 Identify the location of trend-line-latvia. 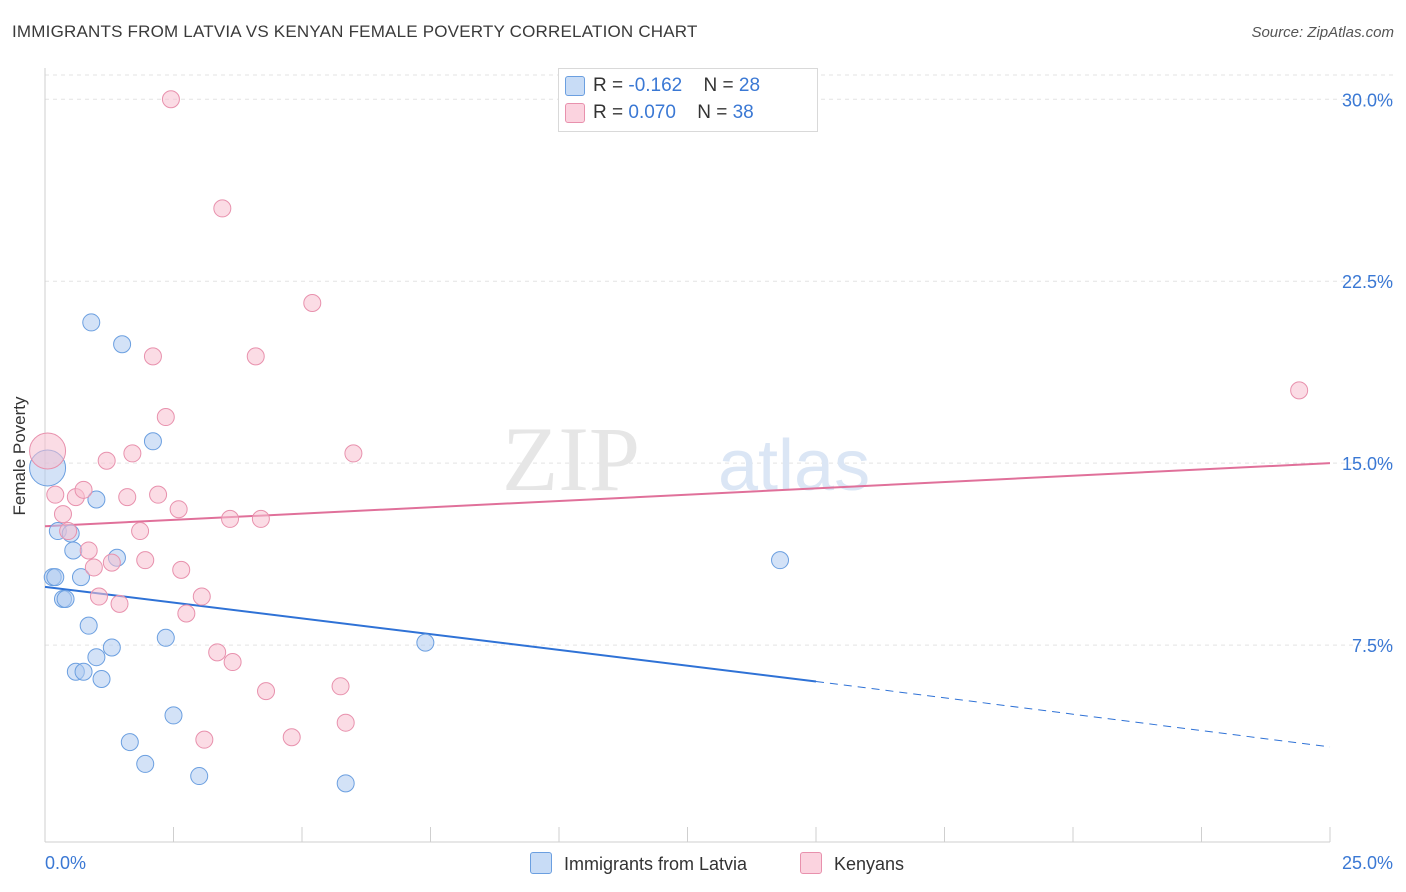
(430, 634).